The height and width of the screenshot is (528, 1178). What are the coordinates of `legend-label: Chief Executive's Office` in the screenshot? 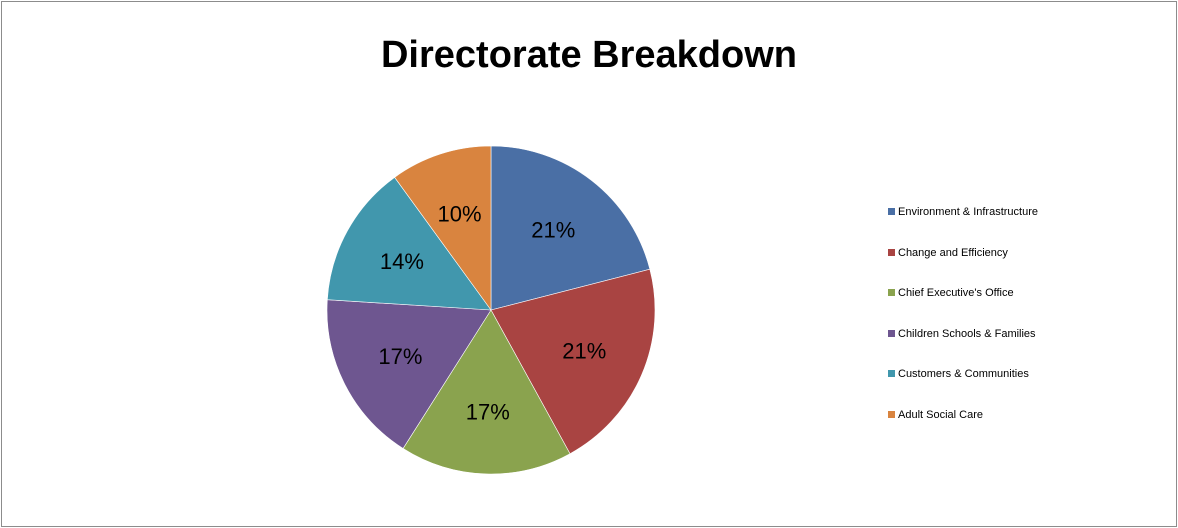 It's located at (956, 293).